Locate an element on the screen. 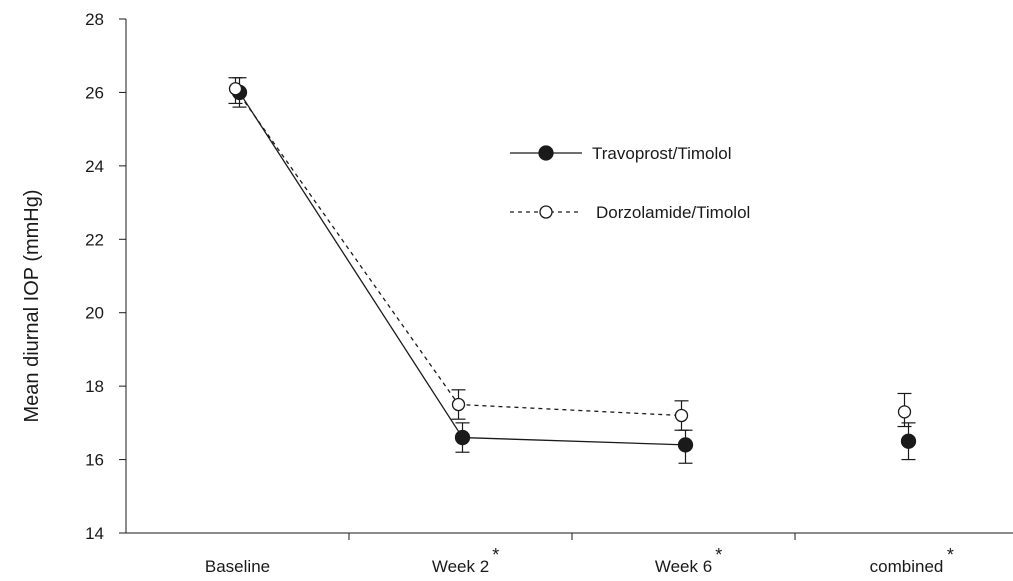 The image size is (1013, 581). y-tick-label: 20 is located at coordinates (94, 313).